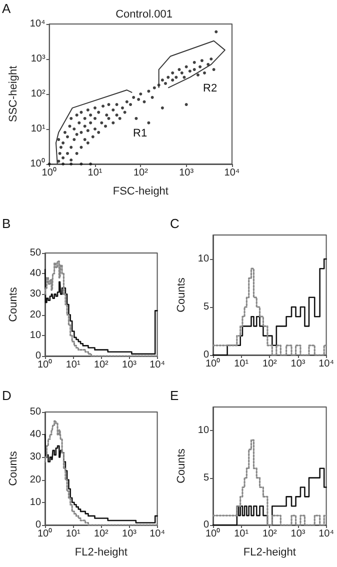 This screenshot has height=567, width=337. I want to click on y-tick-label: 10¹, so click(38, 129).